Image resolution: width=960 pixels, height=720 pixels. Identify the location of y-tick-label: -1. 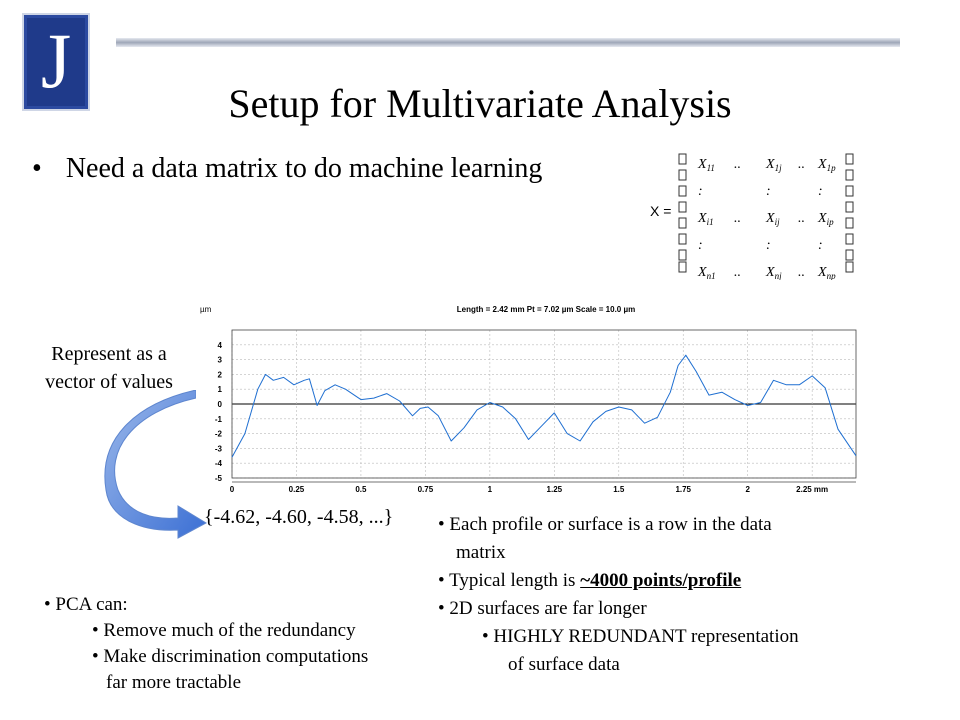
(219, 419).